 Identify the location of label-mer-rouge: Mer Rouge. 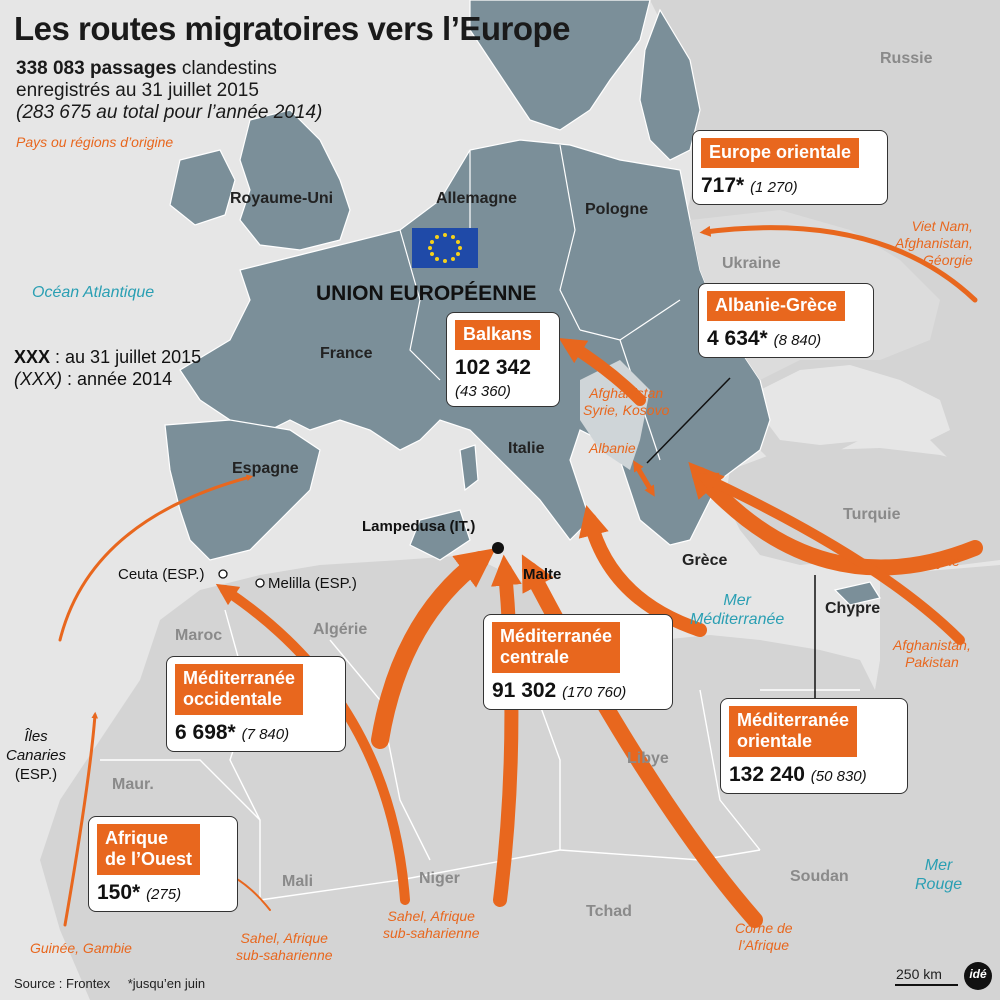
(938, 875).